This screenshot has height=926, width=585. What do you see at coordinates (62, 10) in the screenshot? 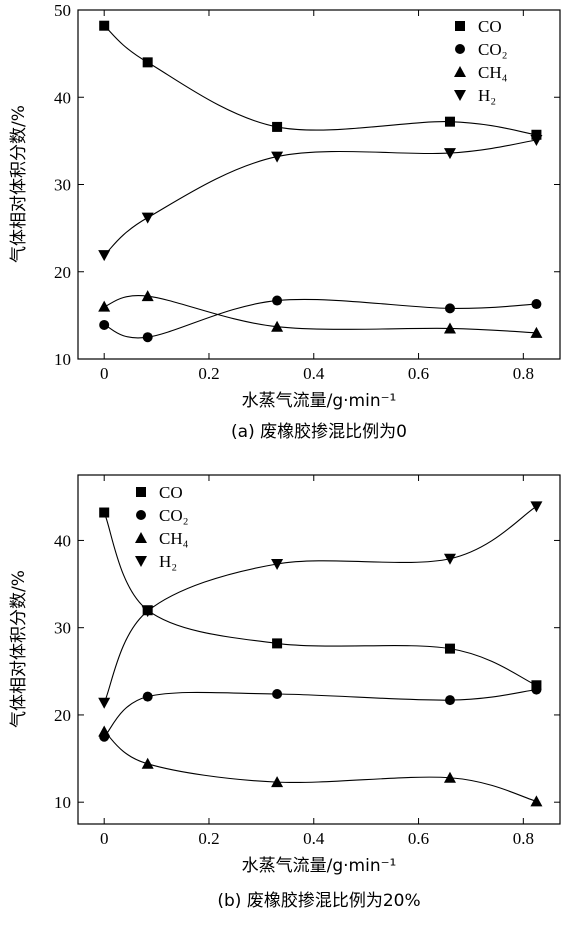
I see `y-tick-label: 50` at bounding box center [62, 10].